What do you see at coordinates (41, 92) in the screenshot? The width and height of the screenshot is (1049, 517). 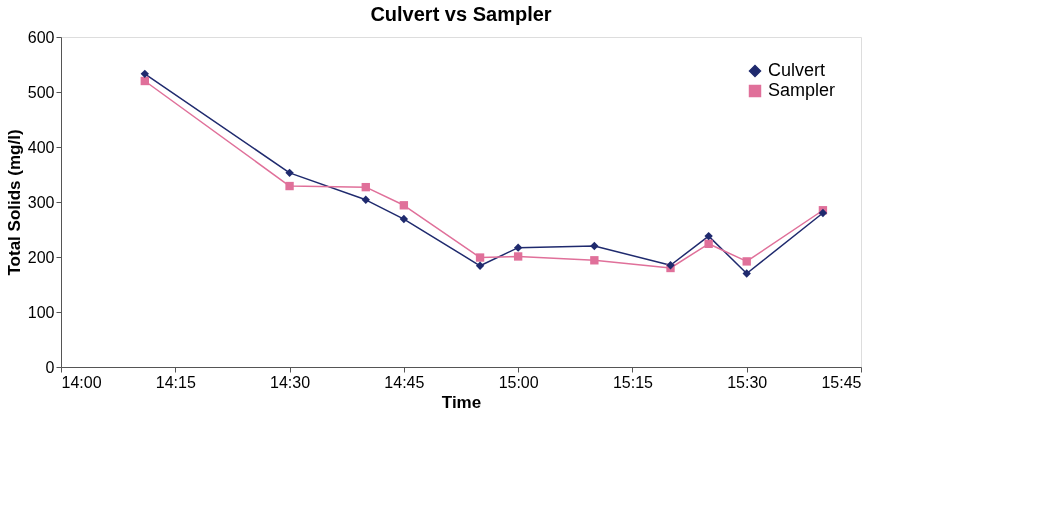 I see `y-tick-label: 500` at bounding box center [41, 92].